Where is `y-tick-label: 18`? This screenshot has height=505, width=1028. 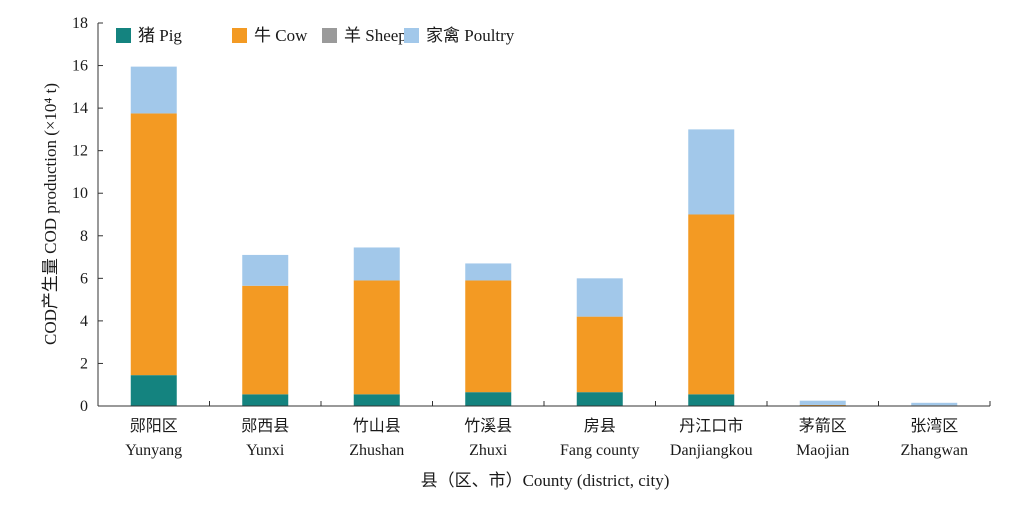
y-tick-label: 18 is located at coordinates (80, 23).